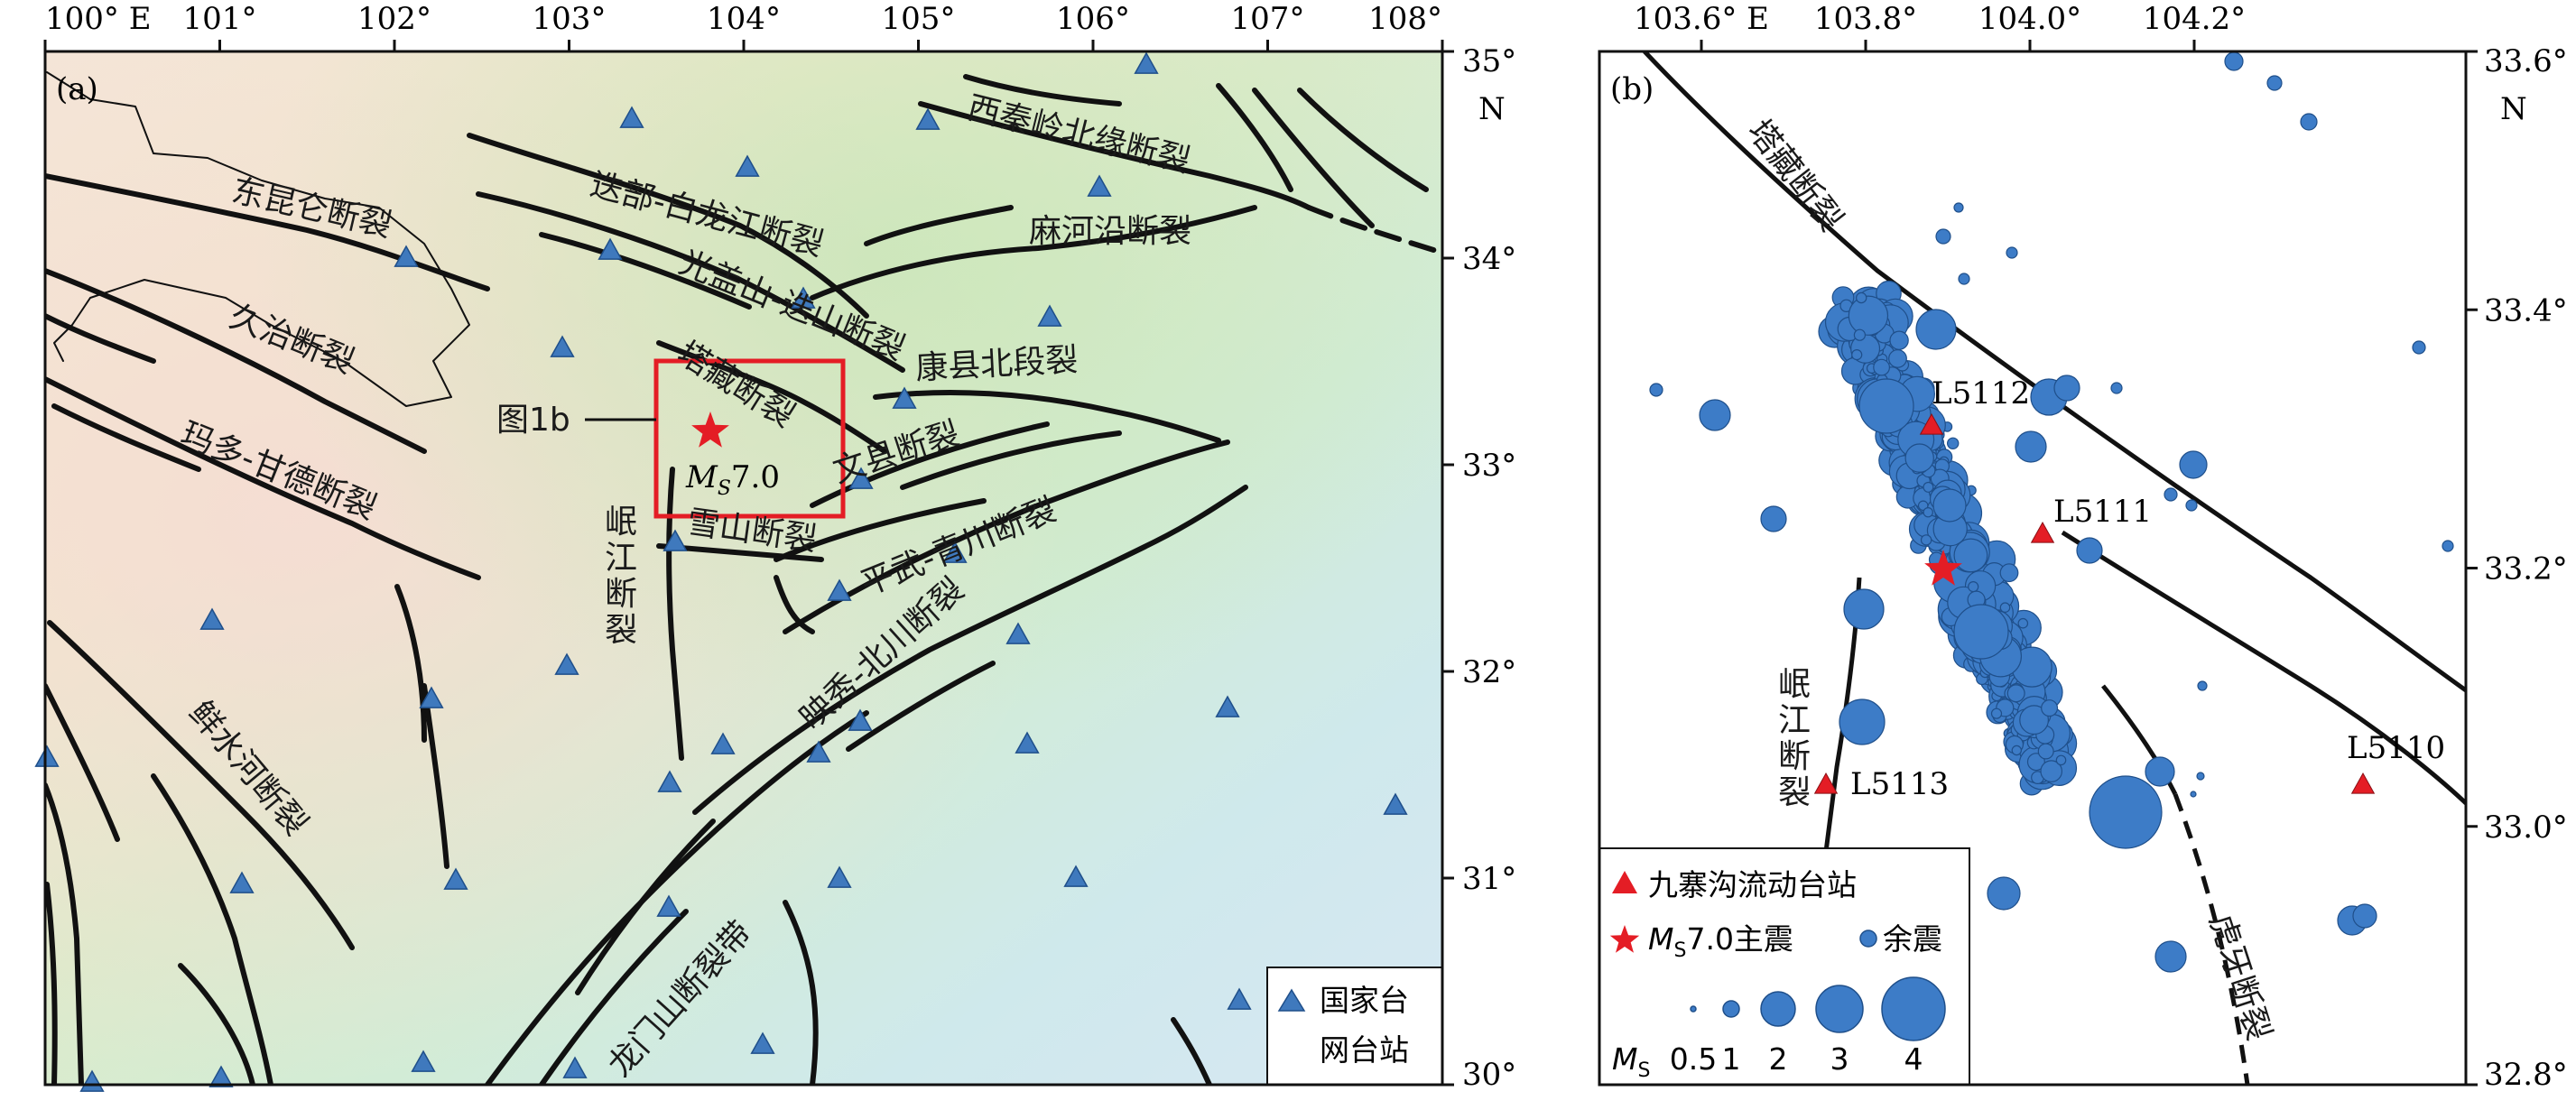  I want to click on panel-a-legend: 国家台 网台站, so click(1354, 1026).